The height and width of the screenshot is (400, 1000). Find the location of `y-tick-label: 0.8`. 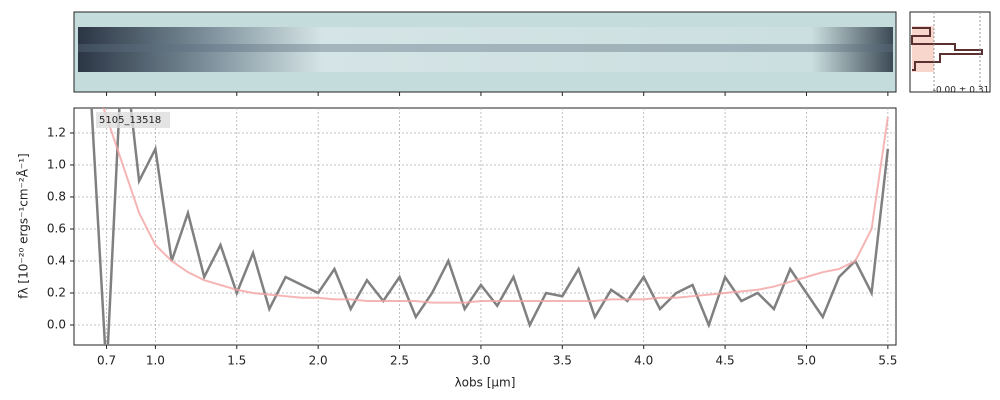

y-tick-label: 0.8 is located at coordinates (56, 196).